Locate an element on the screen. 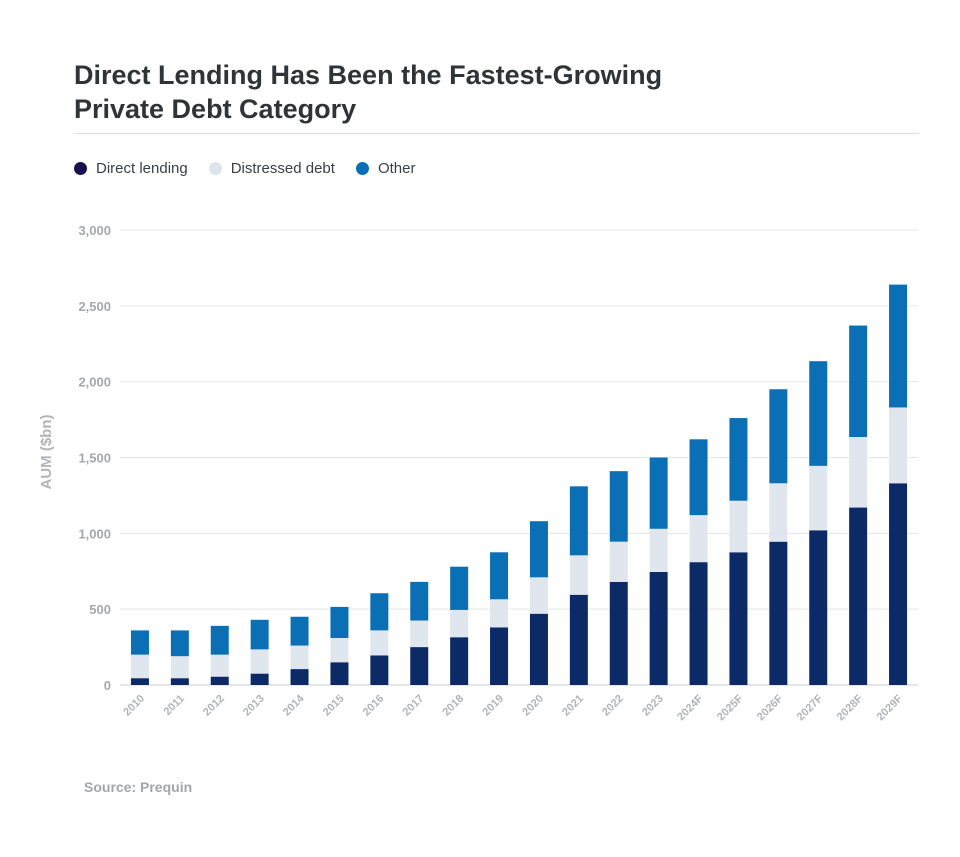  x-tick-label: 2028F is located at coordinates (850, 707).